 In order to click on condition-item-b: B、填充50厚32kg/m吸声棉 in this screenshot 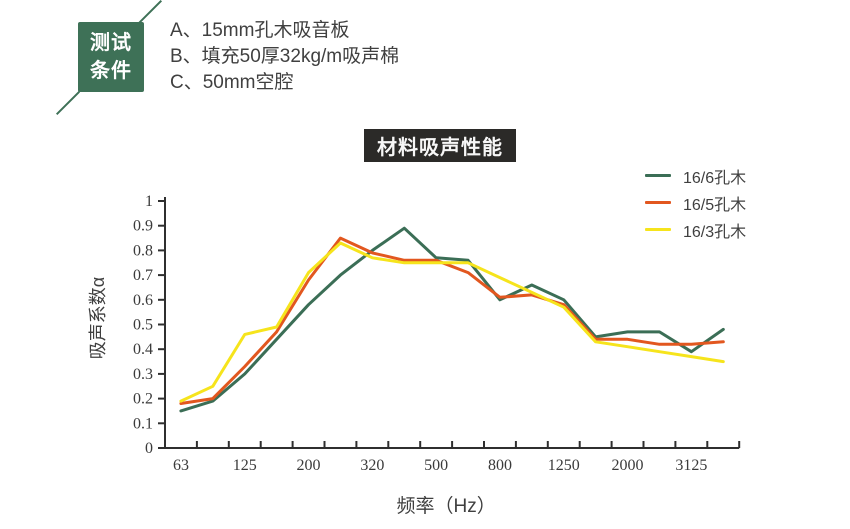, I will do `click(285, 56)`.